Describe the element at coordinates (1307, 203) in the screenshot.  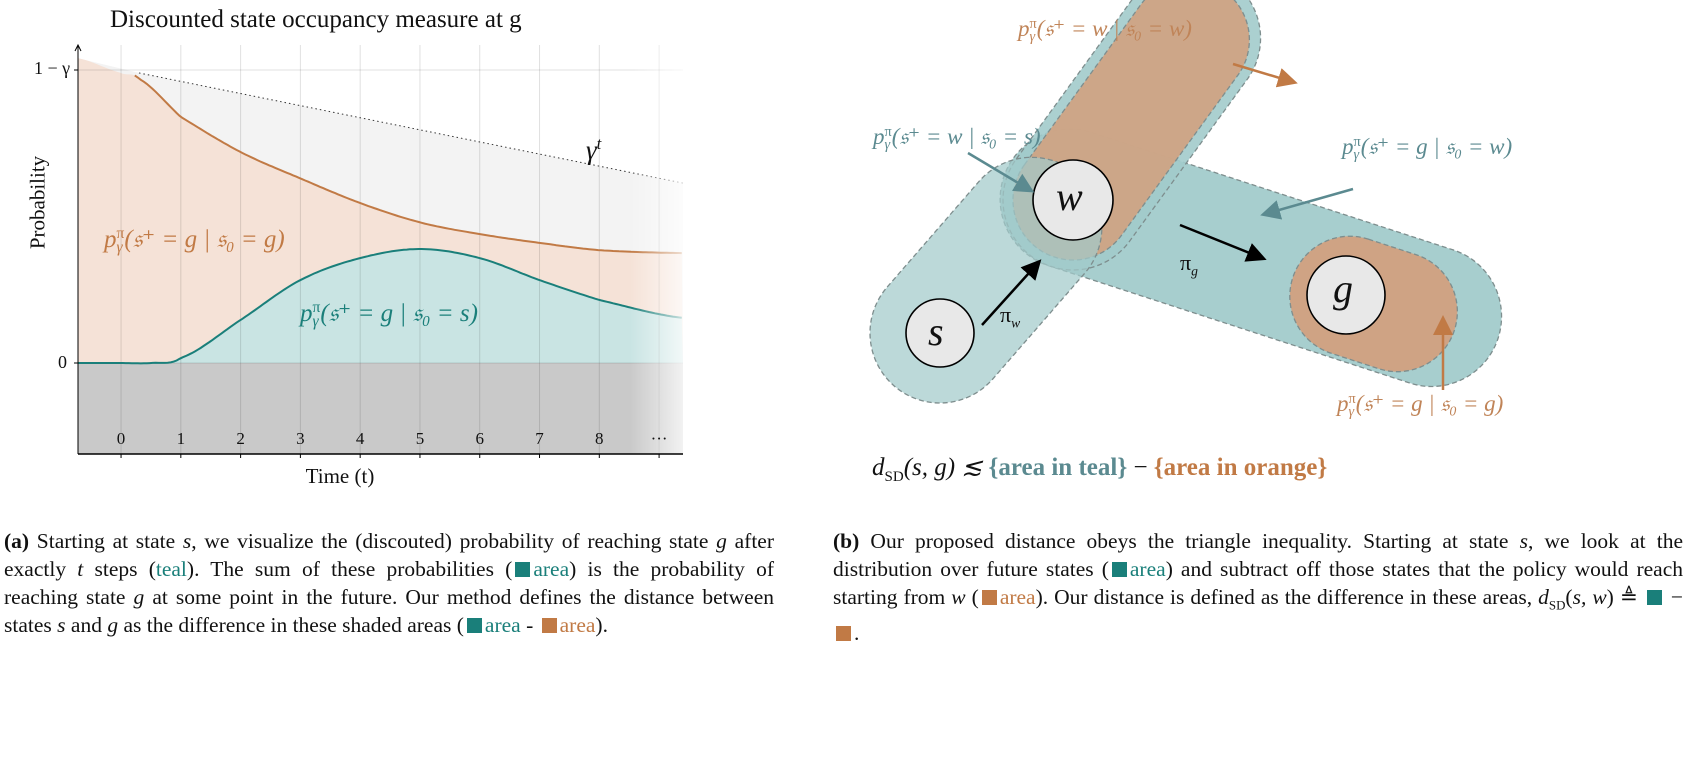
I see `arrow-label-gw` at that location.